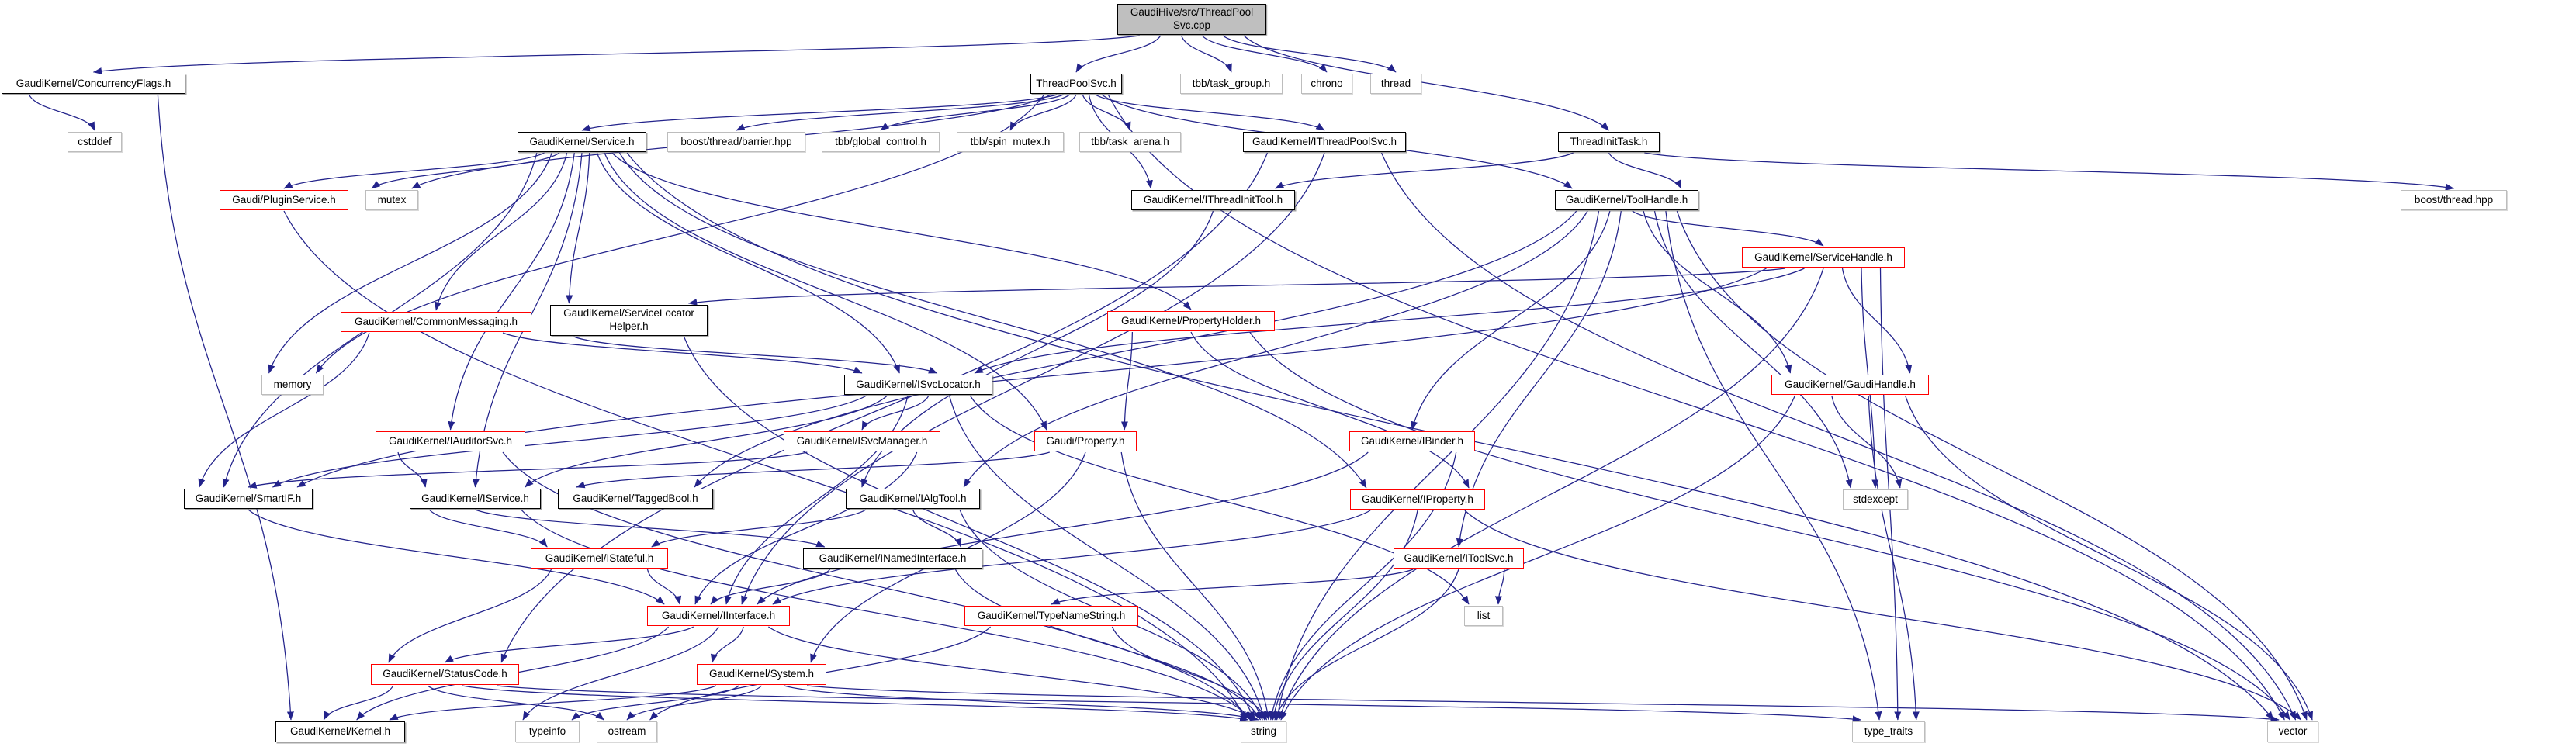  I want to click on node-label: GaudiKernel/Kernel.h, so click(340, 731).